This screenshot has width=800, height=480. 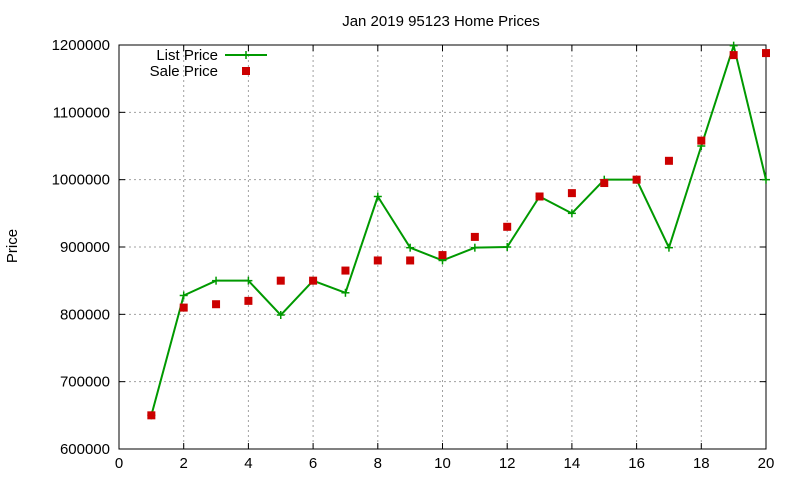 I want to click on y-tick-label: 600000, so click(x=85, y=449).